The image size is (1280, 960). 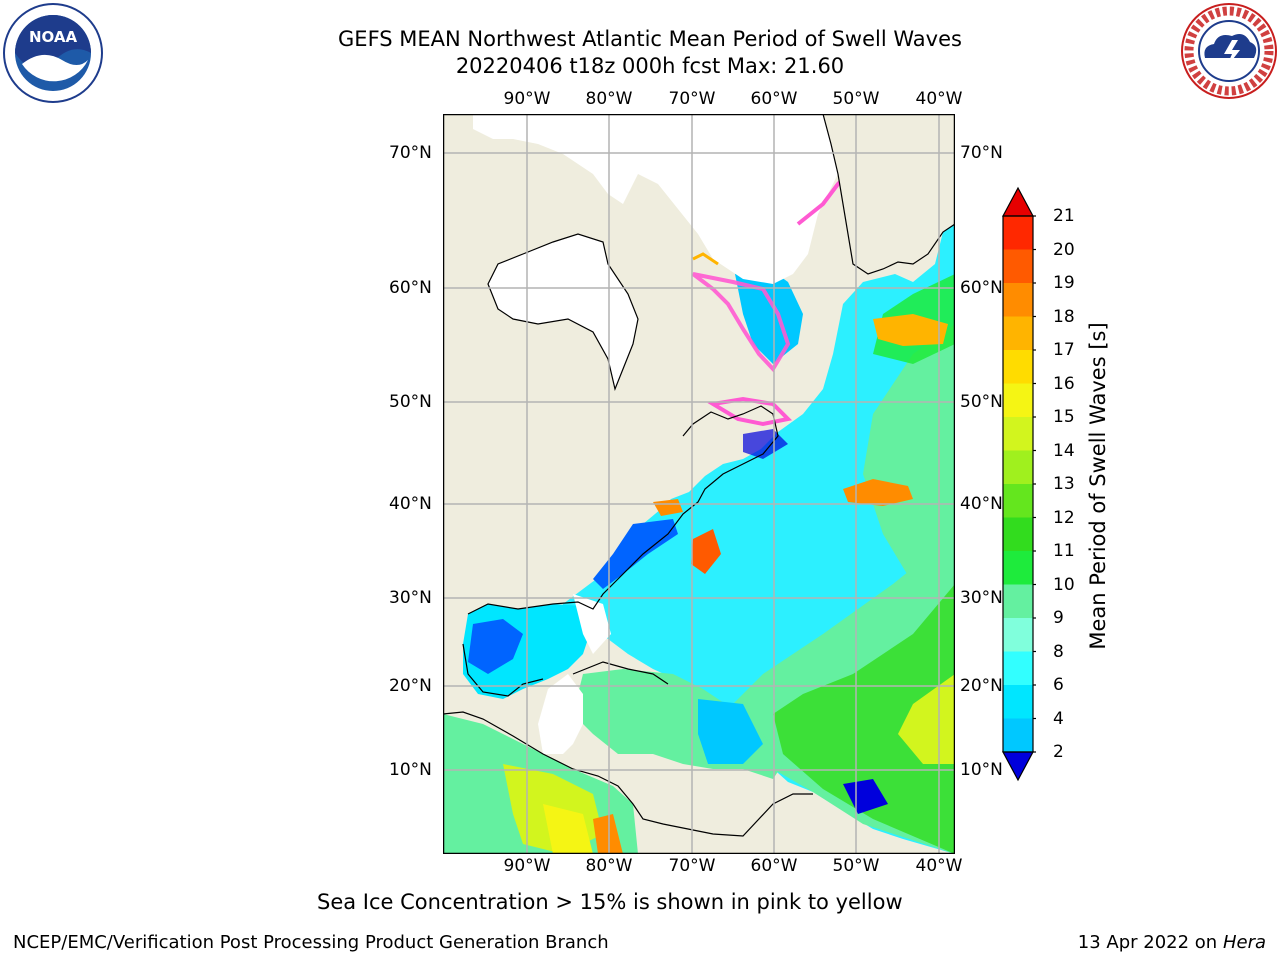 What do you see at coordinates (410, 686) in the screenshot?
I see `lat-tick-left: 20°N` at bounding box center [410, 686].